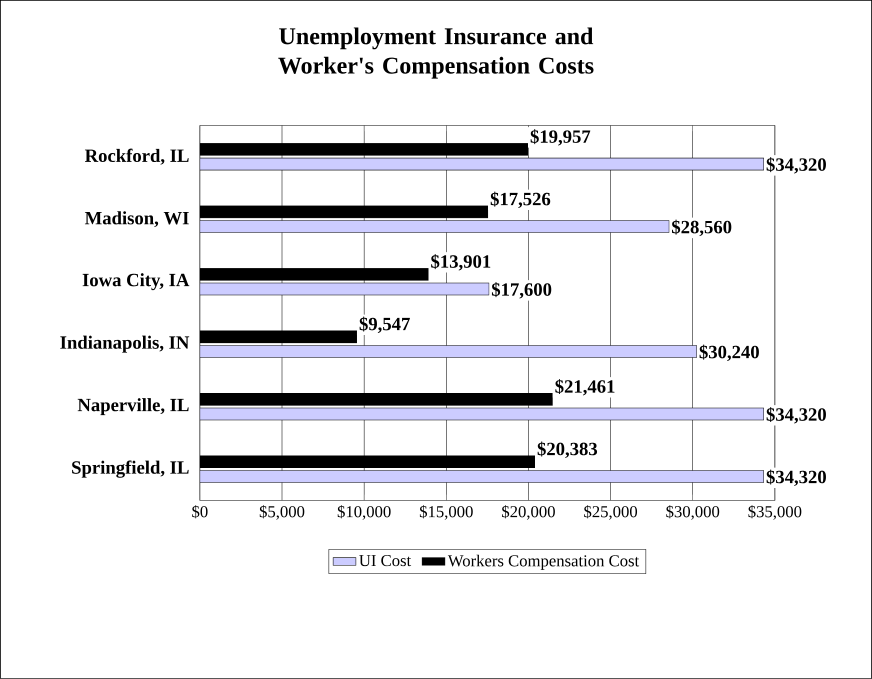  Describe the element at coordinates (520, 200) in the screenshot. I see `data-label: $17,526` at that location.